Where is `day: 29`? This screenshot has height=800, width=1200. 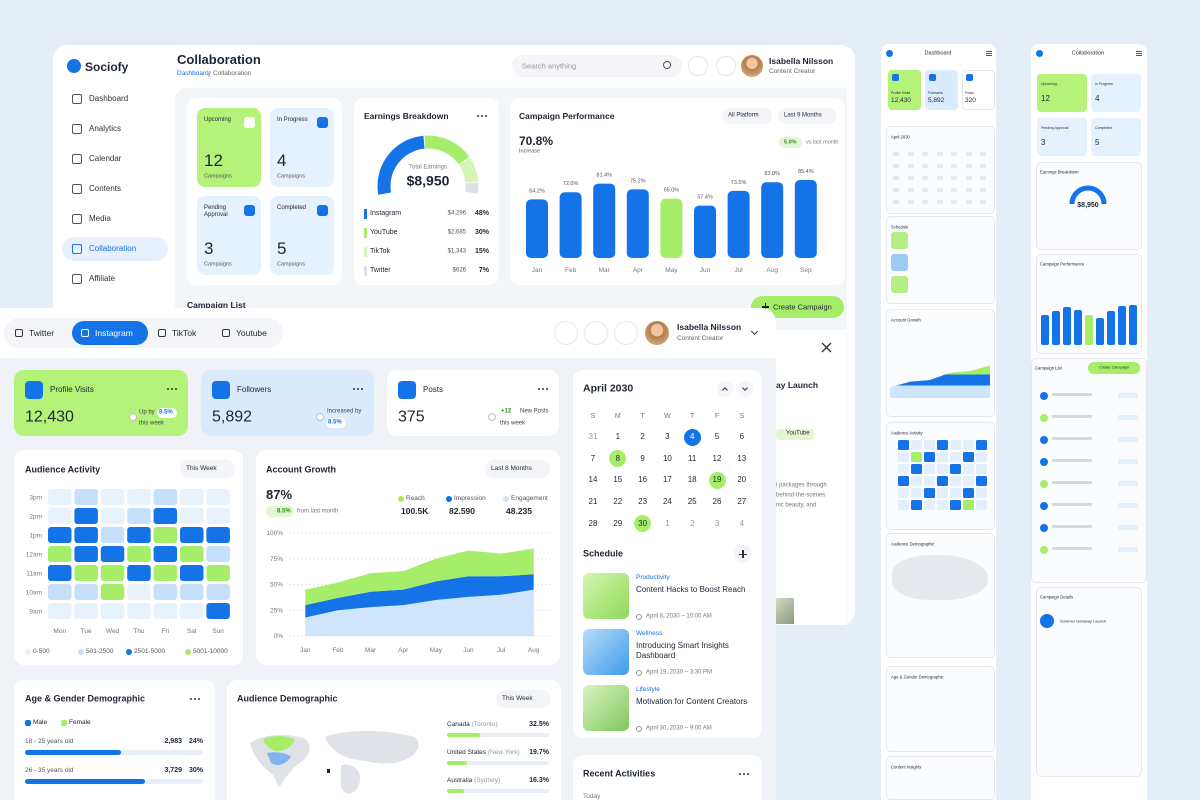
day: 29 is located at coordinates (618, 523).